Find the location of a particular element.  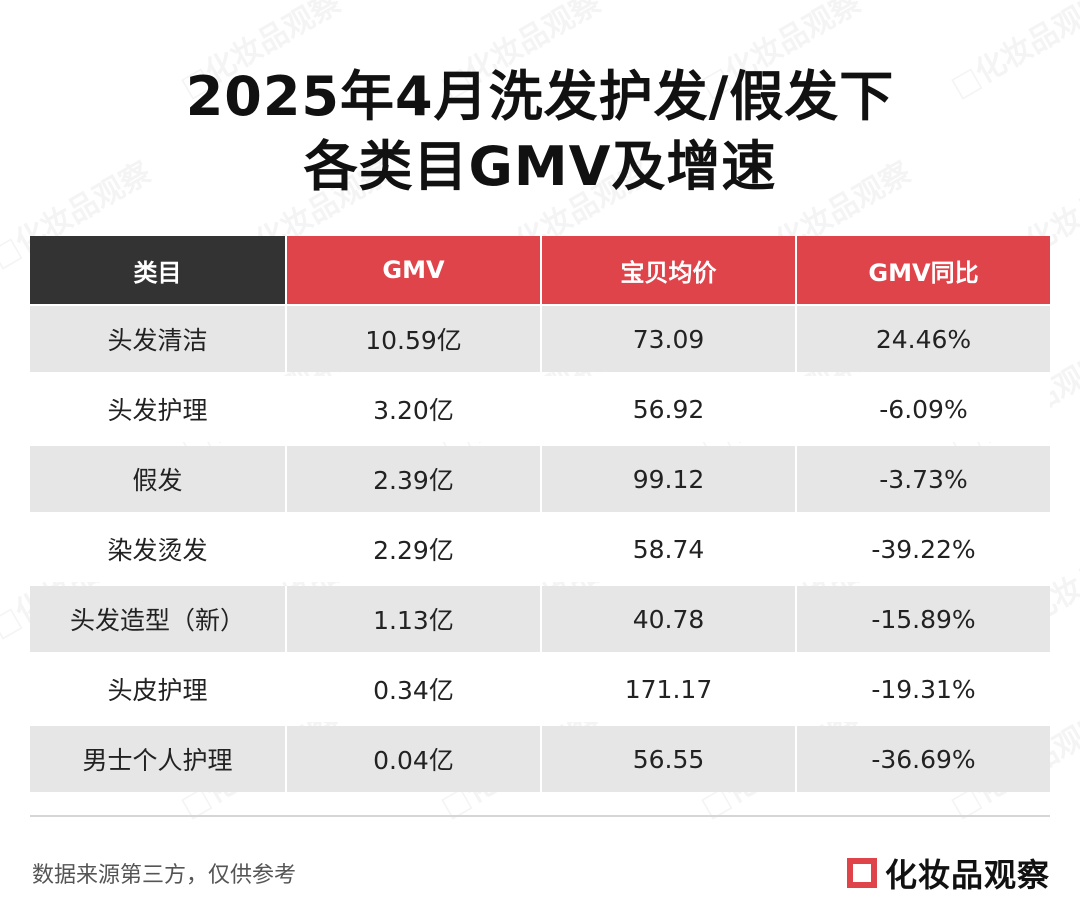

table-cell: -36.69% is located at coordinates (922, 759).